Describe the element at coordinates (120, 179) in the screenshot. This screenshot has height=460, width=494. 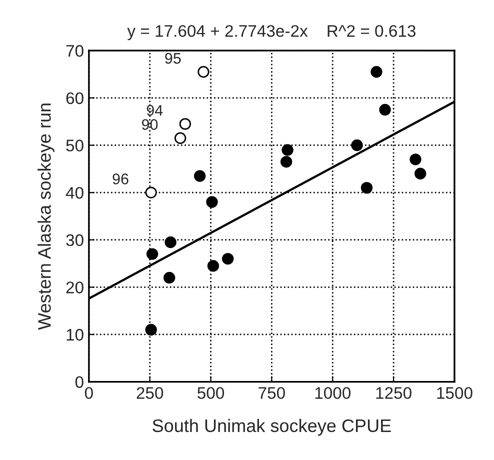
I see `annotation: 96` at that location.